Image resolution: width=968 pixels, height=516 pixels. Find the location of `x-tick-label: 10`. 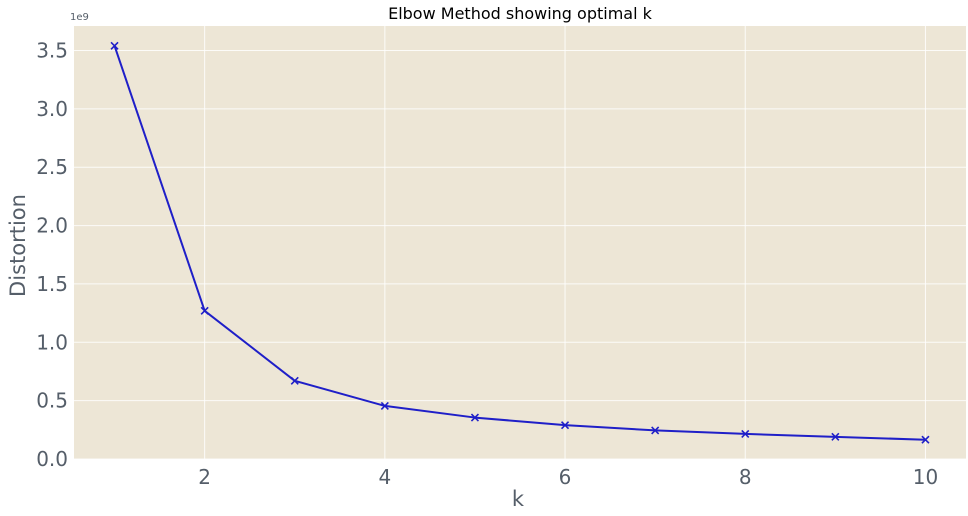

x-tick-label: 10 is located at coordinates (925, 477).